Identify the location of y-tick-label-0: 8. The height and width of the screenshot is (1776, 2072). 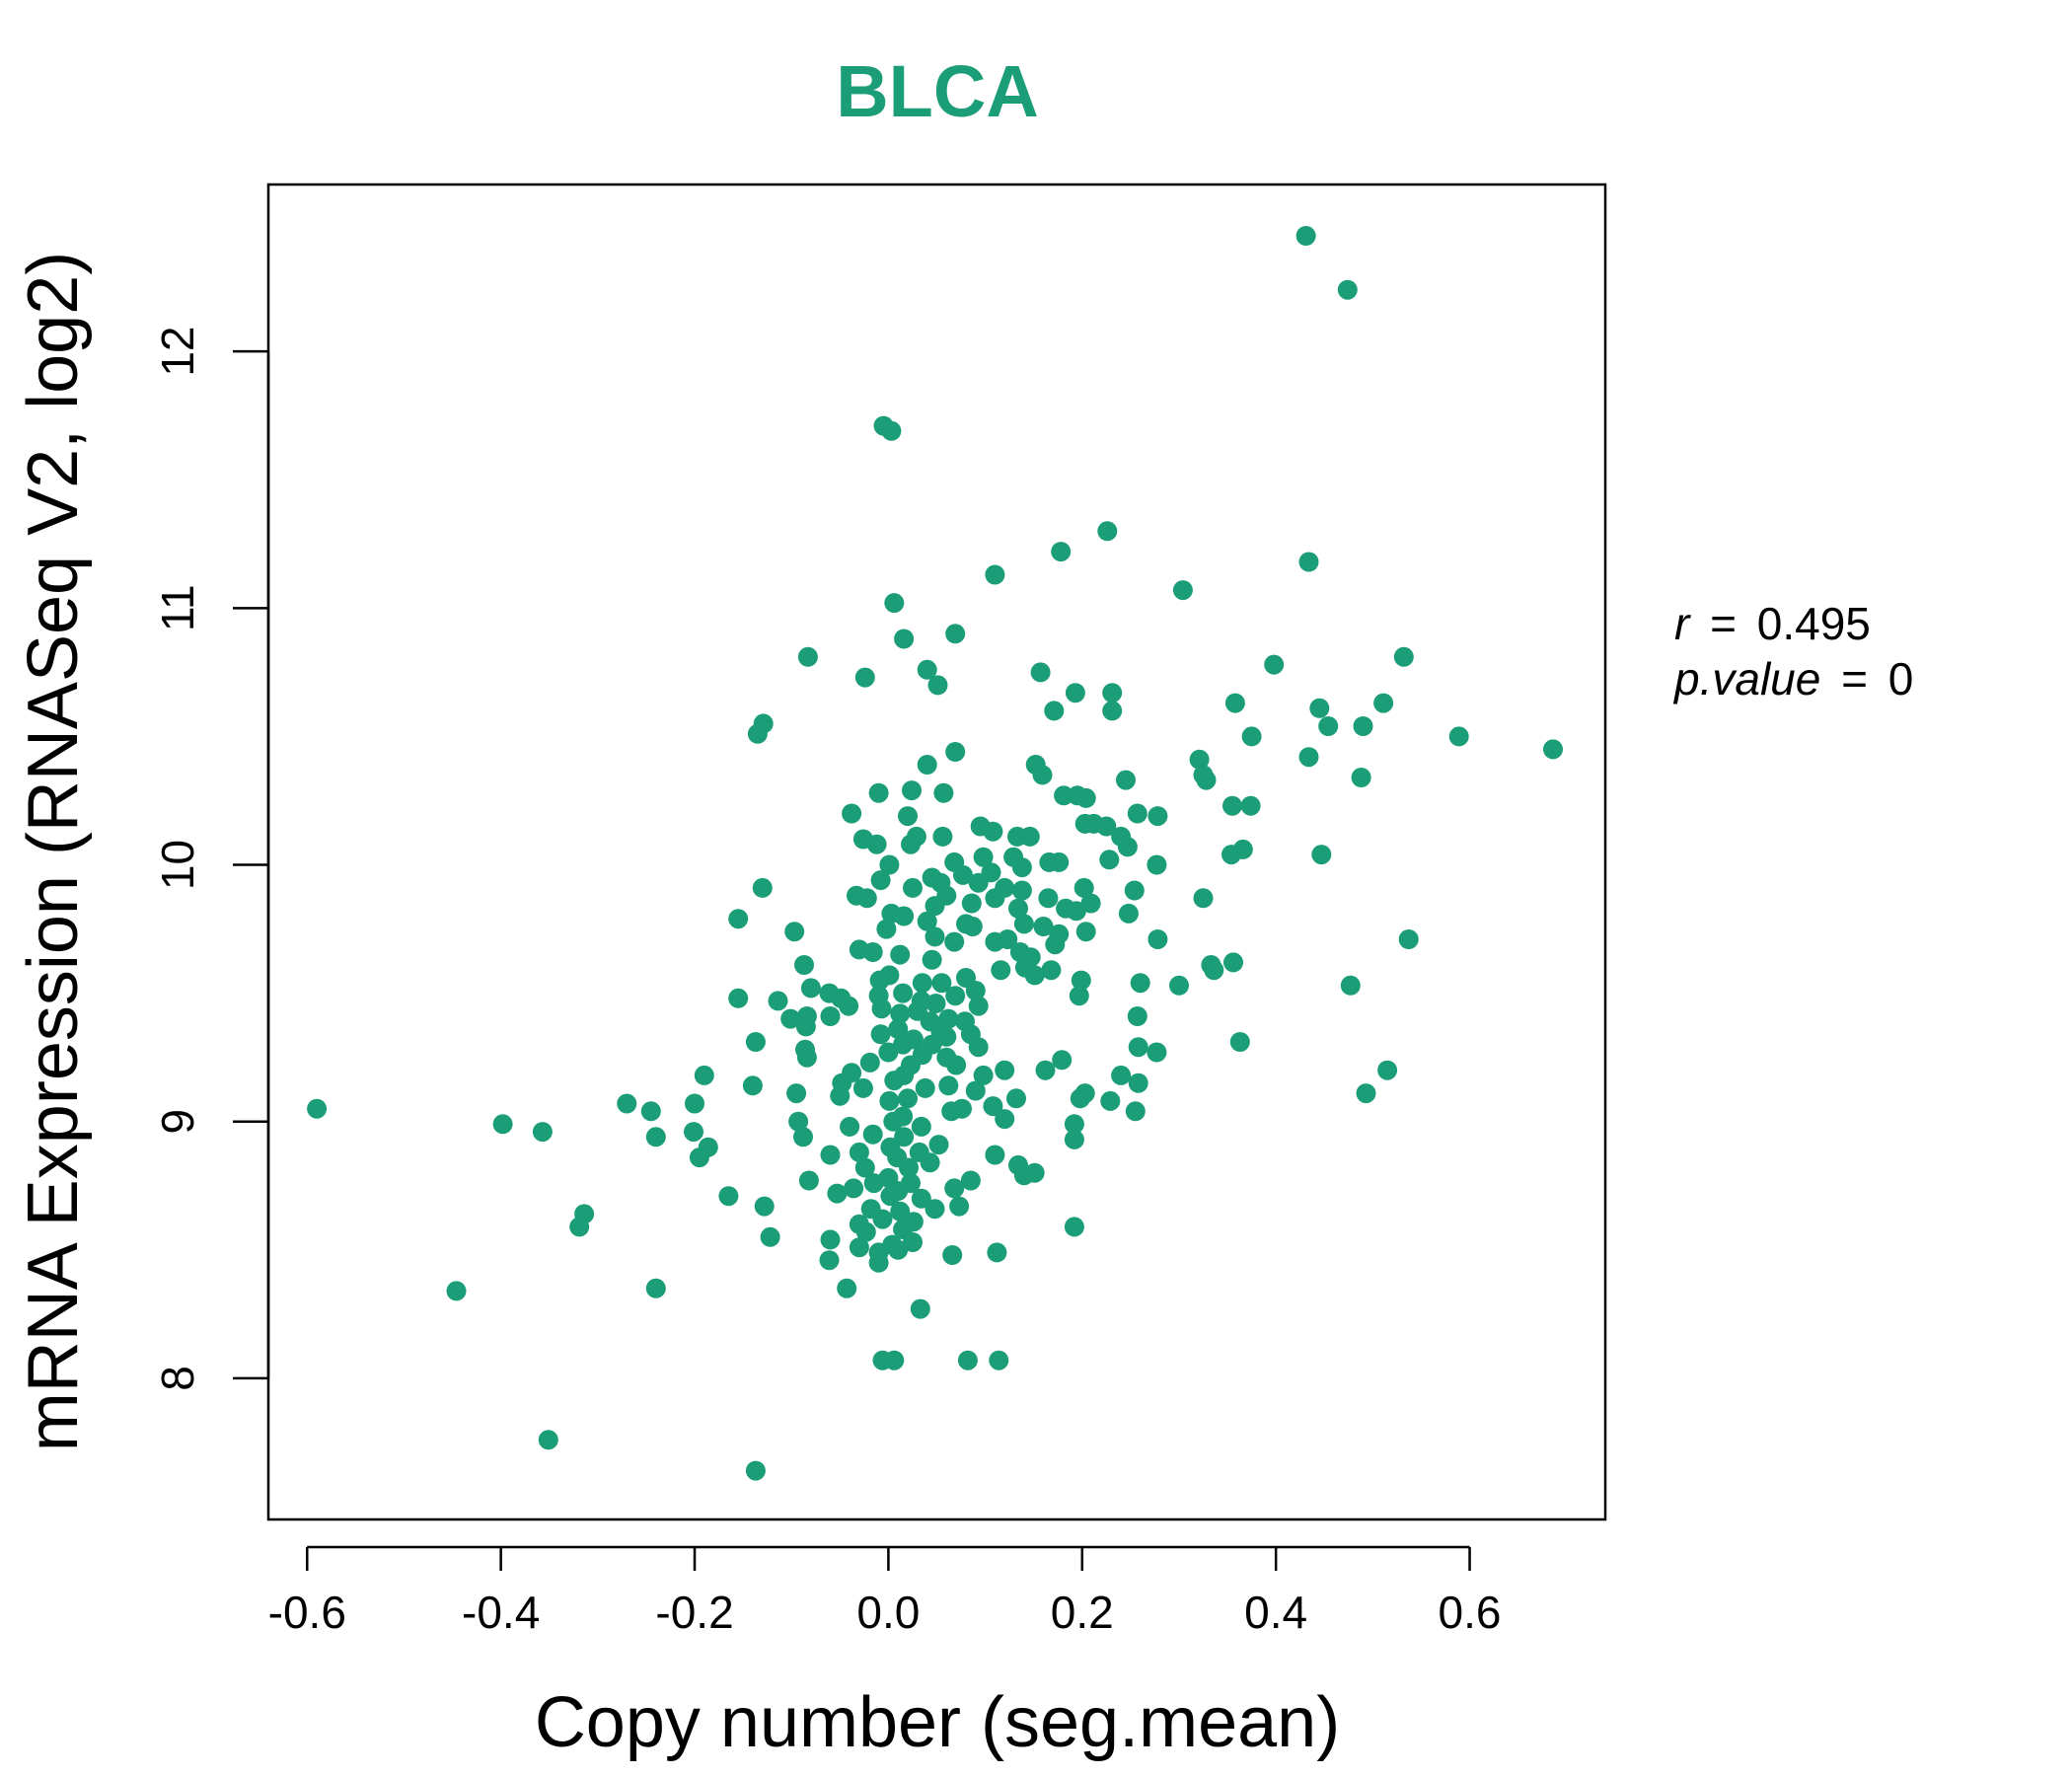
(178, 1379).